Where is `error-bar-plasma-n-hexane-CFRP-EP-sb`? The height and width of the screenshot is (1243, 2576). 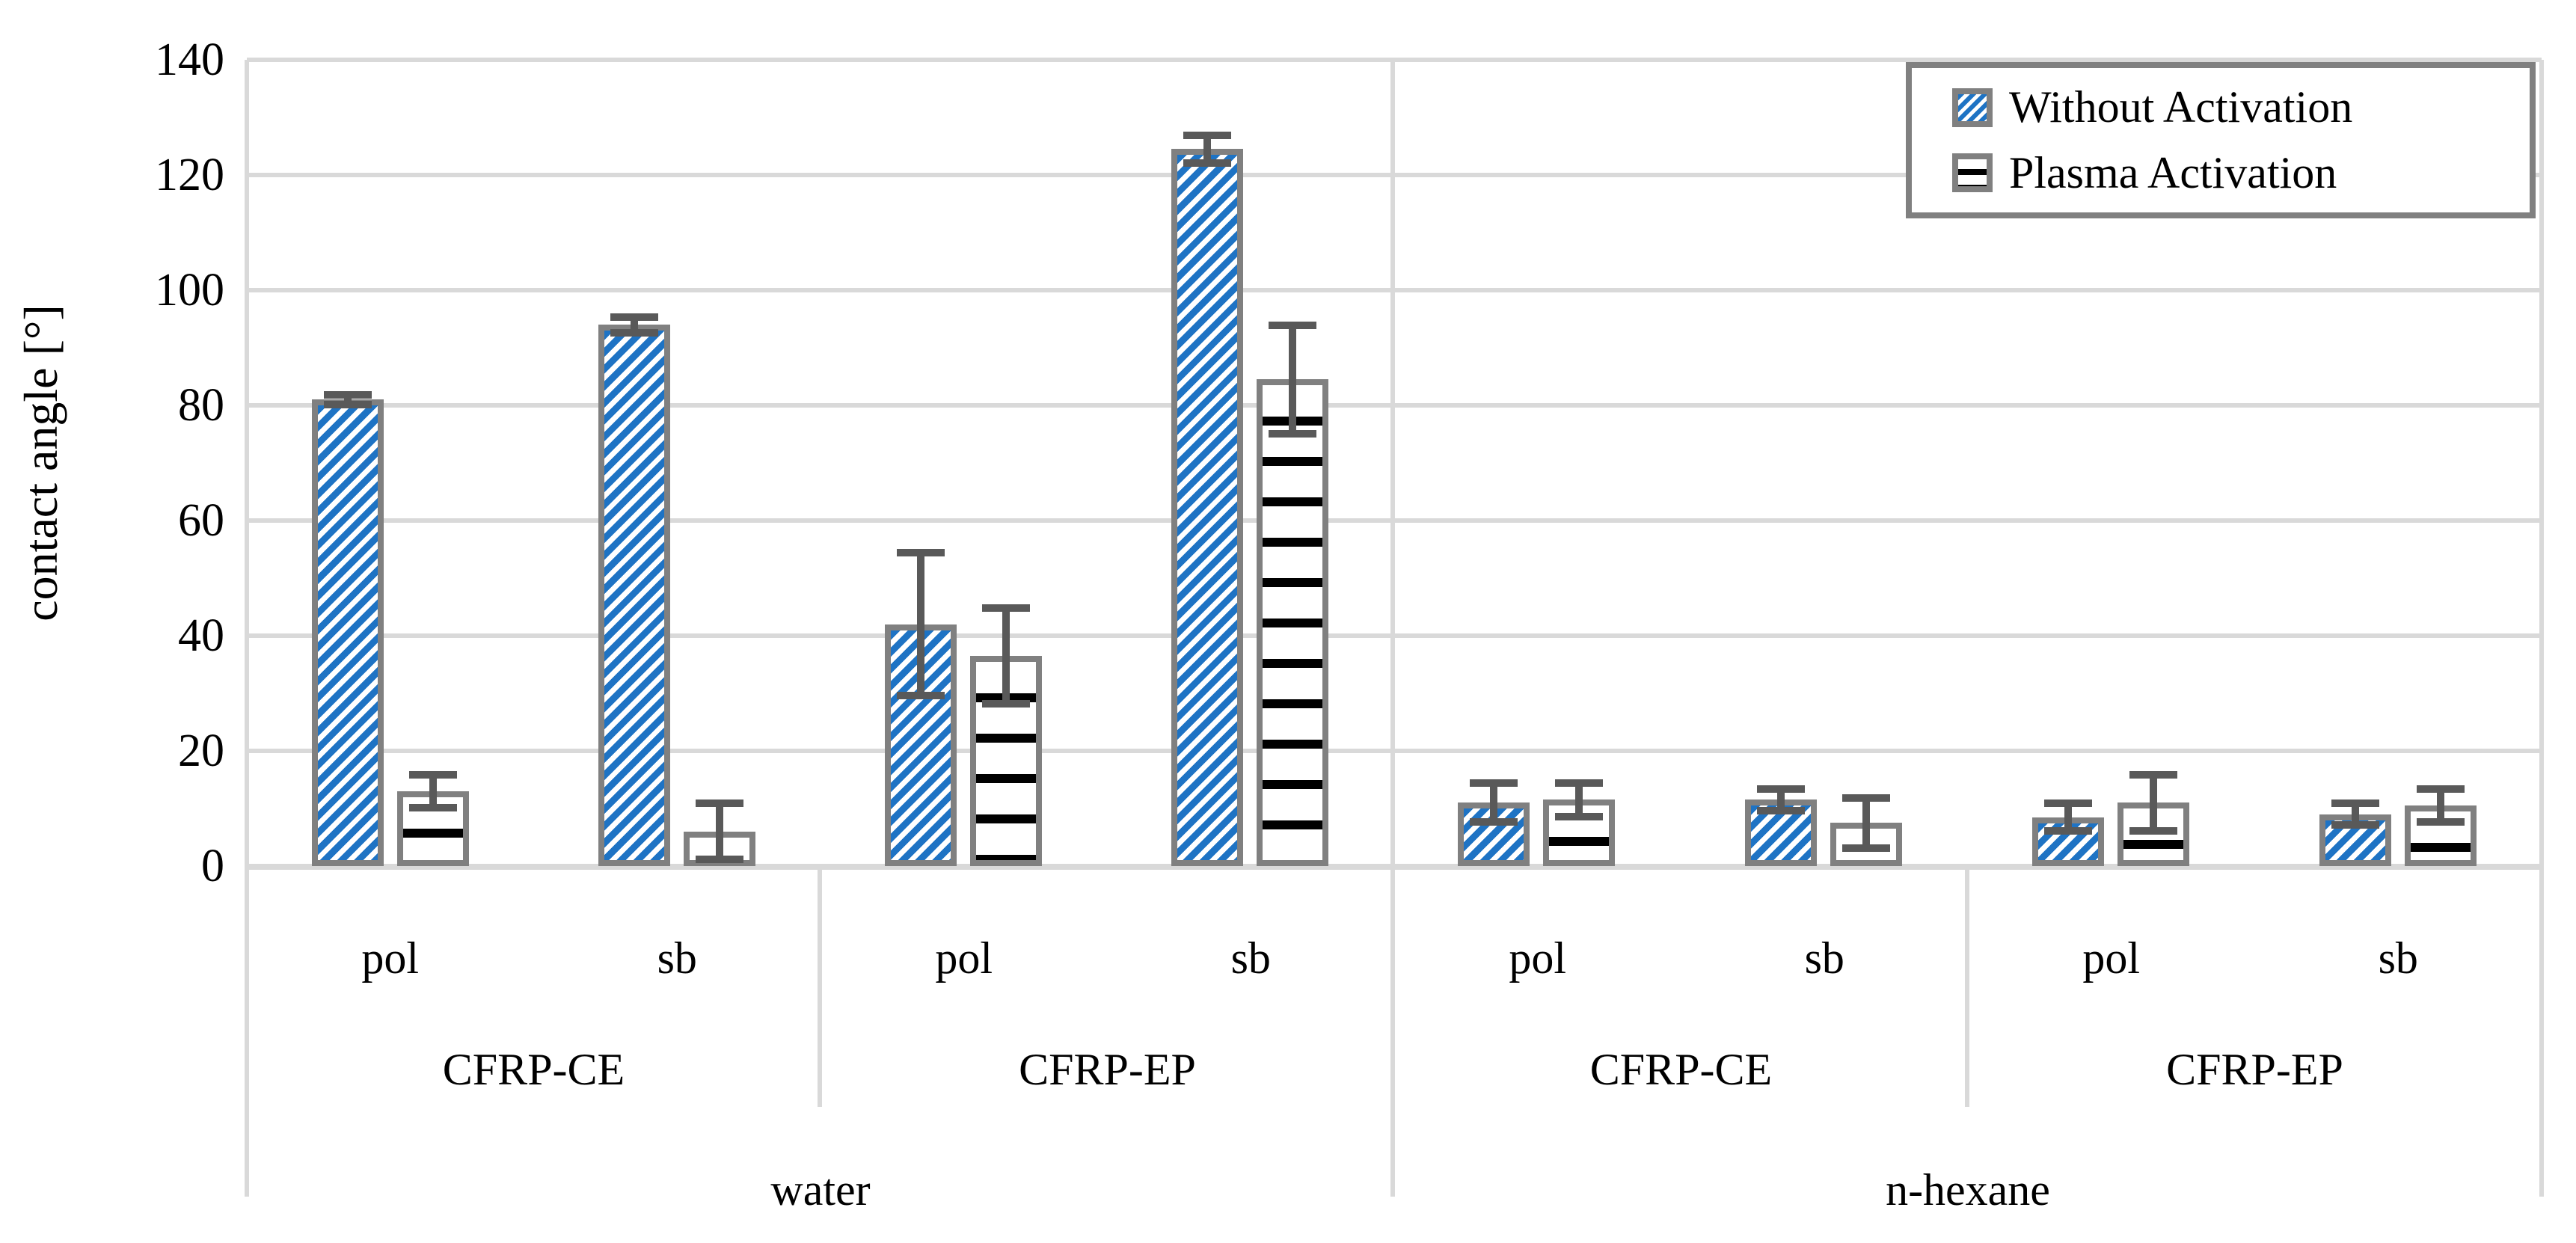 error-bar-plasma-n-hexane-CFRP-EP-sb is located at coordinates (2440, 806).